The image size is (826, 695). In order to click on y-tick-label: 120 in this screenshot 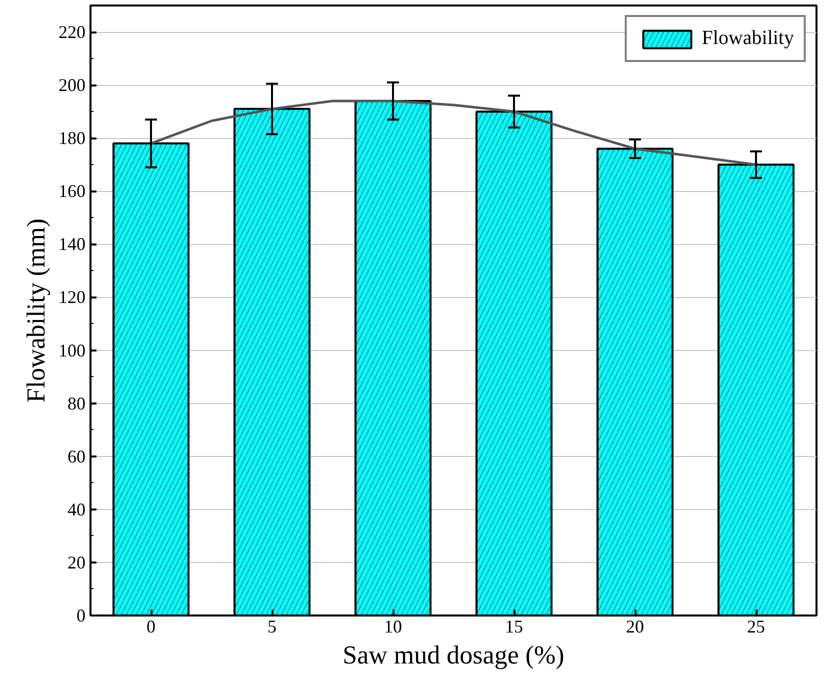, I will do `click(72, 297)`.